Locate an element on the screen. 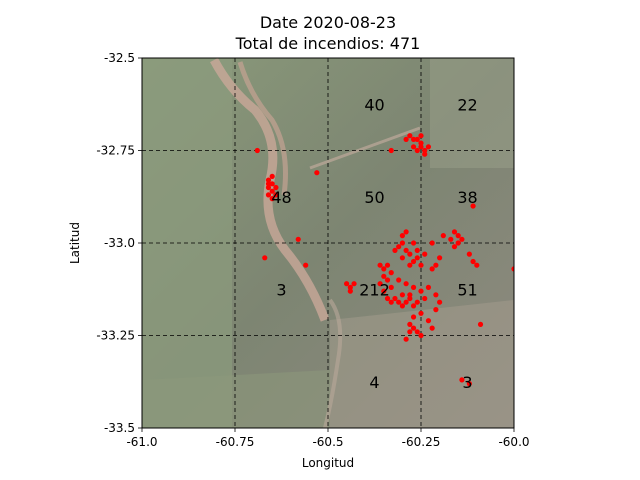 Image resolution: width=640 pixels, height=480 pixels. cell-count-label: 48 is located at coordinates (281, 197).